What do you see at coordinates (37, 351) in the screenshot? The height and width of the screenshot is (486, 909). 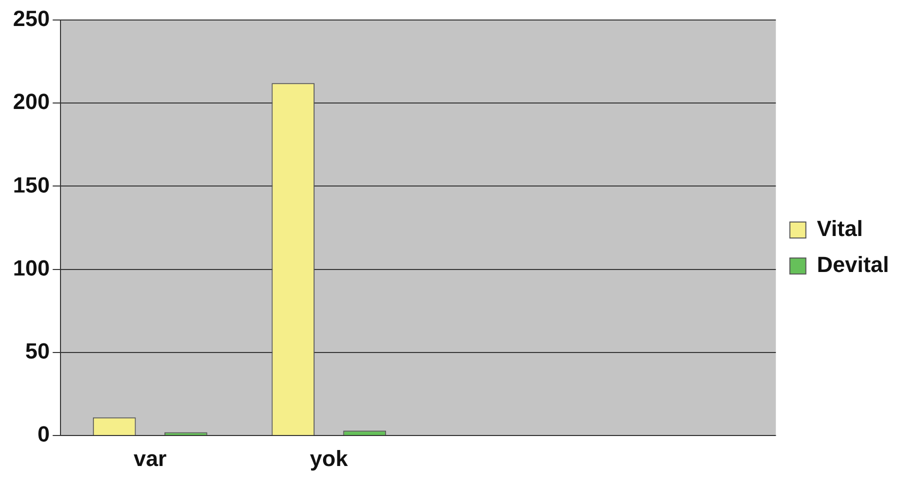 I see `y-tick-label: 50` at bounding box center [37, 351].